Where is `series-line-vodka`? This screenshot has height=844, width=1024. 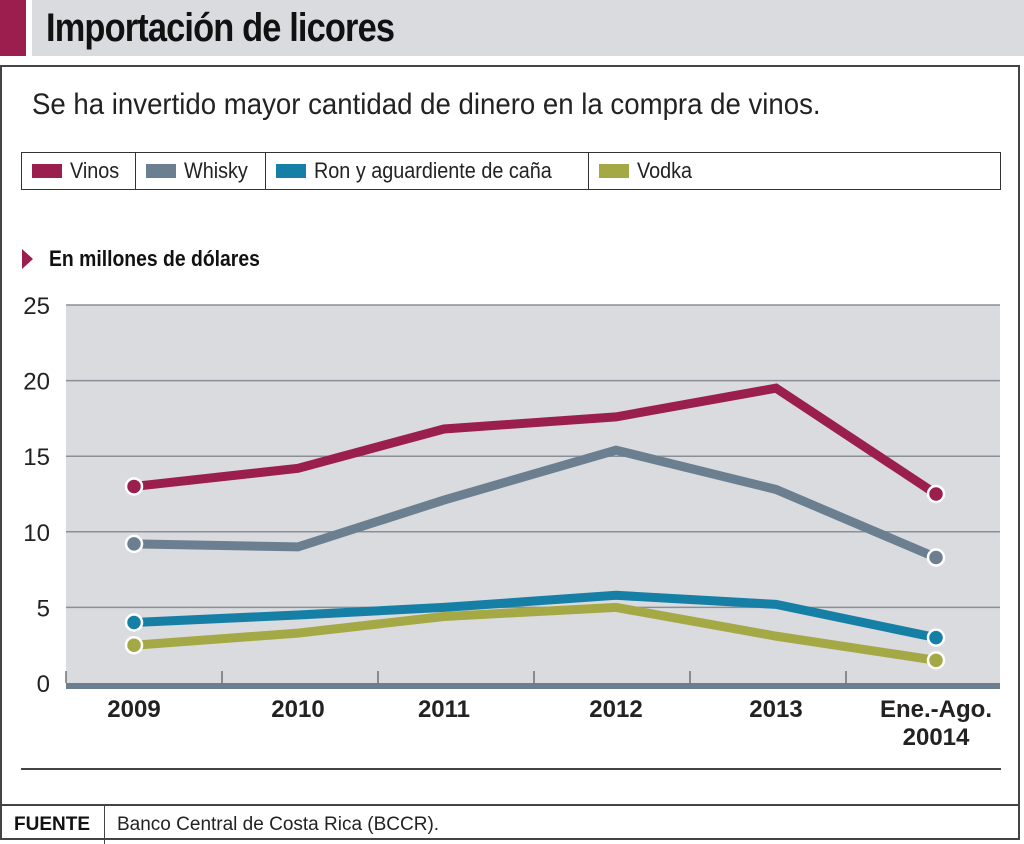
series-line-vodka is located at coordinates (535, 633).